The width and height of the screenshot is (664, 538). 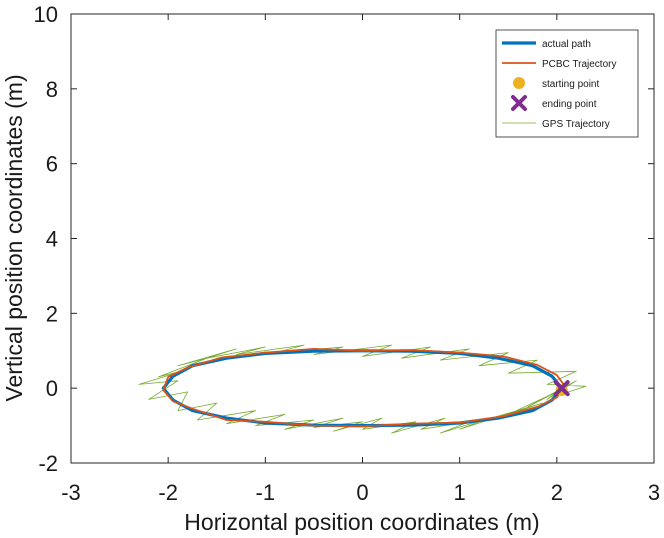 I want to click on legend-swatch-starting-point, so click(x=519, y=83).